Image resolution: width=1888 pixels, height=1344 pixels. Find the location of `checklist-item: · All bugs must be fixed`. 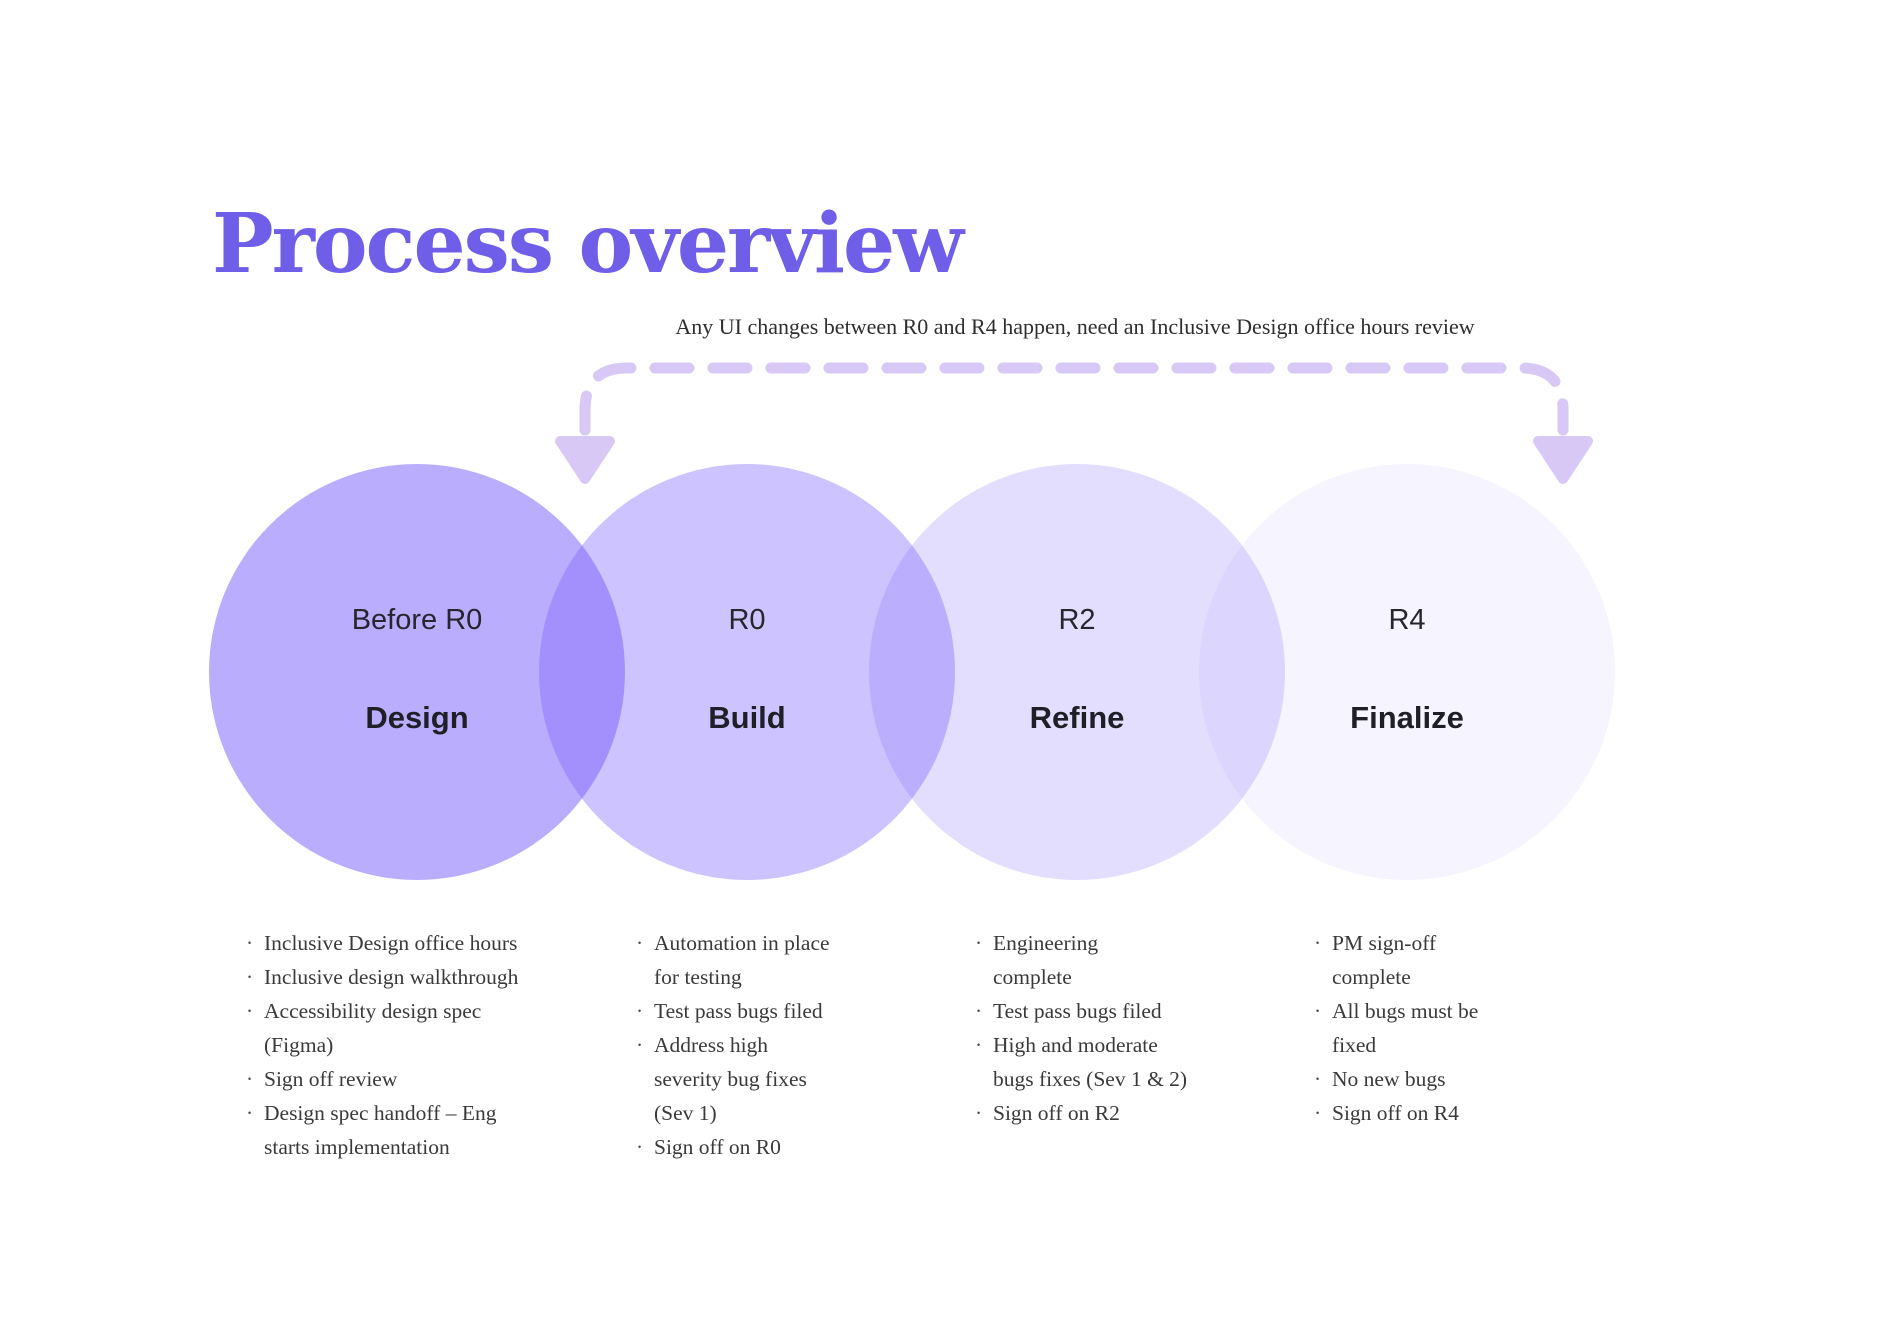

checklist-item: · All bugs must be fixed is located at coordinates (1424, 1028).